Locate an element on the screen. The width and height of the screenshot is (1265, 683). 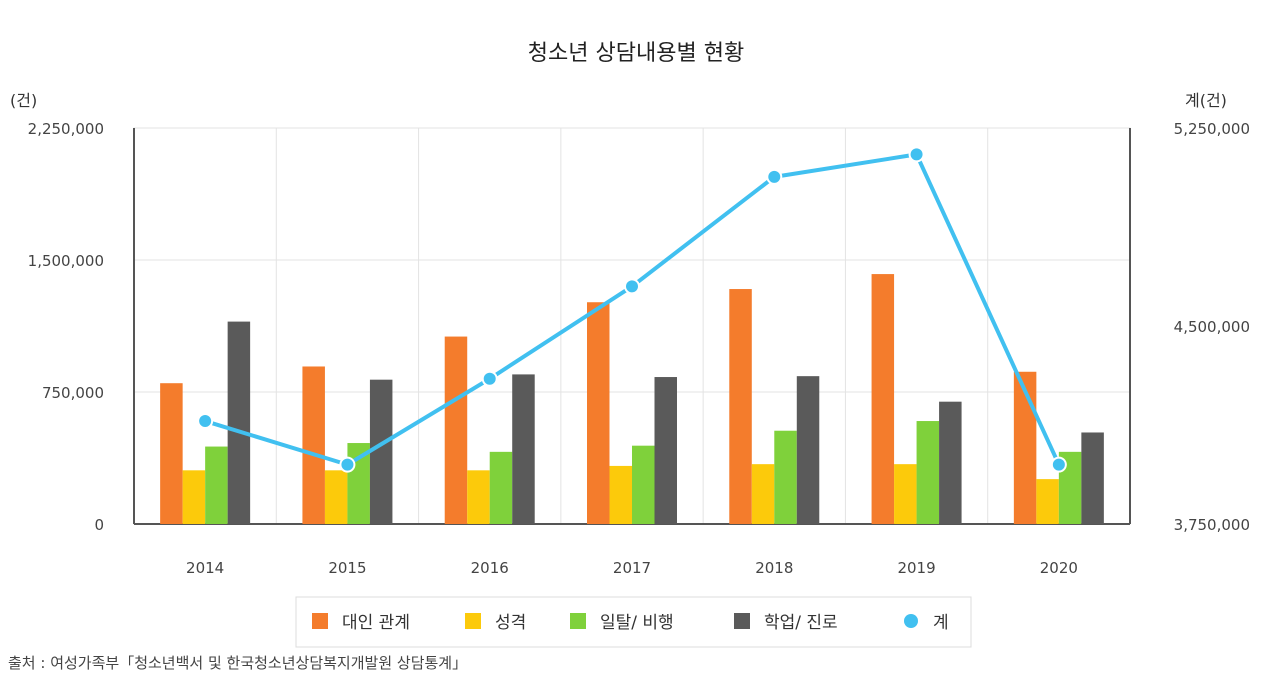
legend-label: 성격 is located at coordinates (510, 623).